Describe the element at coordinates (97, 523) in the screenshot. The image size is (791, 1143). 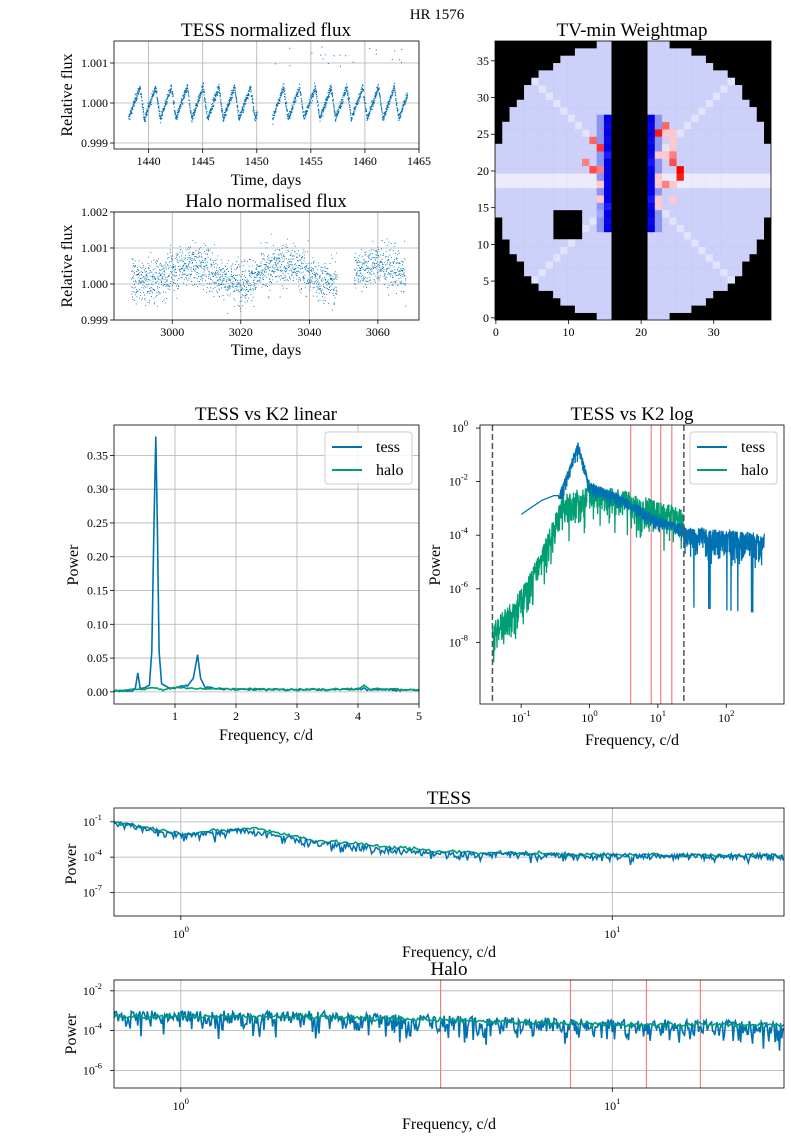
I see `y-tick-label: 0.25` at that location.